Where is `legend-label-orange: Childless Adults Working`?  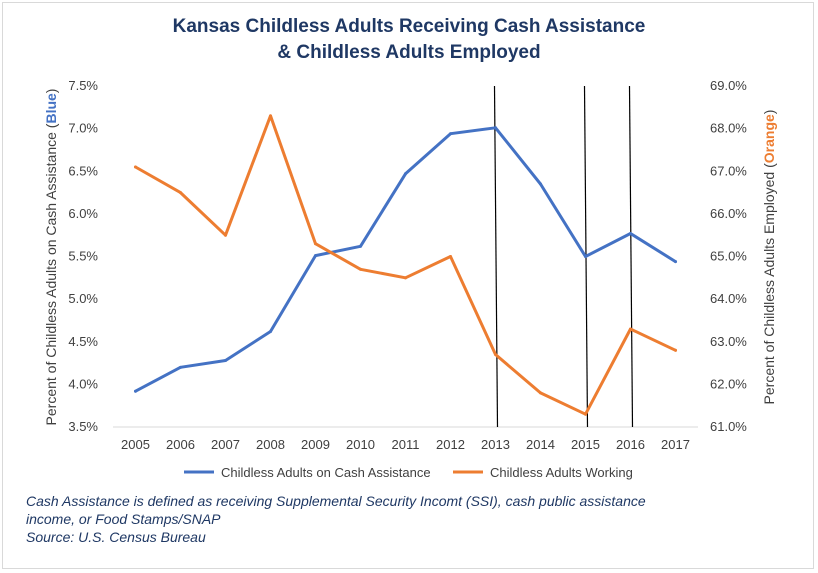 legend-label-orange: Childless Adults Working is located at coordinates (561, 472).